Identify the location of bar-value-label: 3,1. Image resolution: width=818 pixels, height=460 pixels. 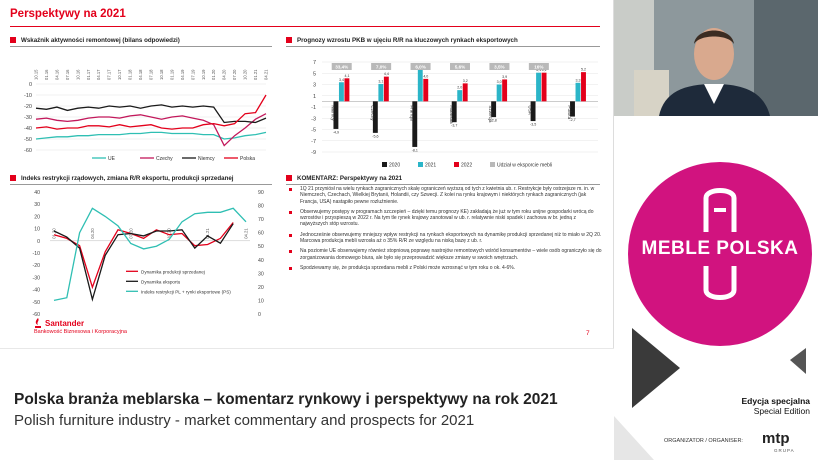
(380, 81).